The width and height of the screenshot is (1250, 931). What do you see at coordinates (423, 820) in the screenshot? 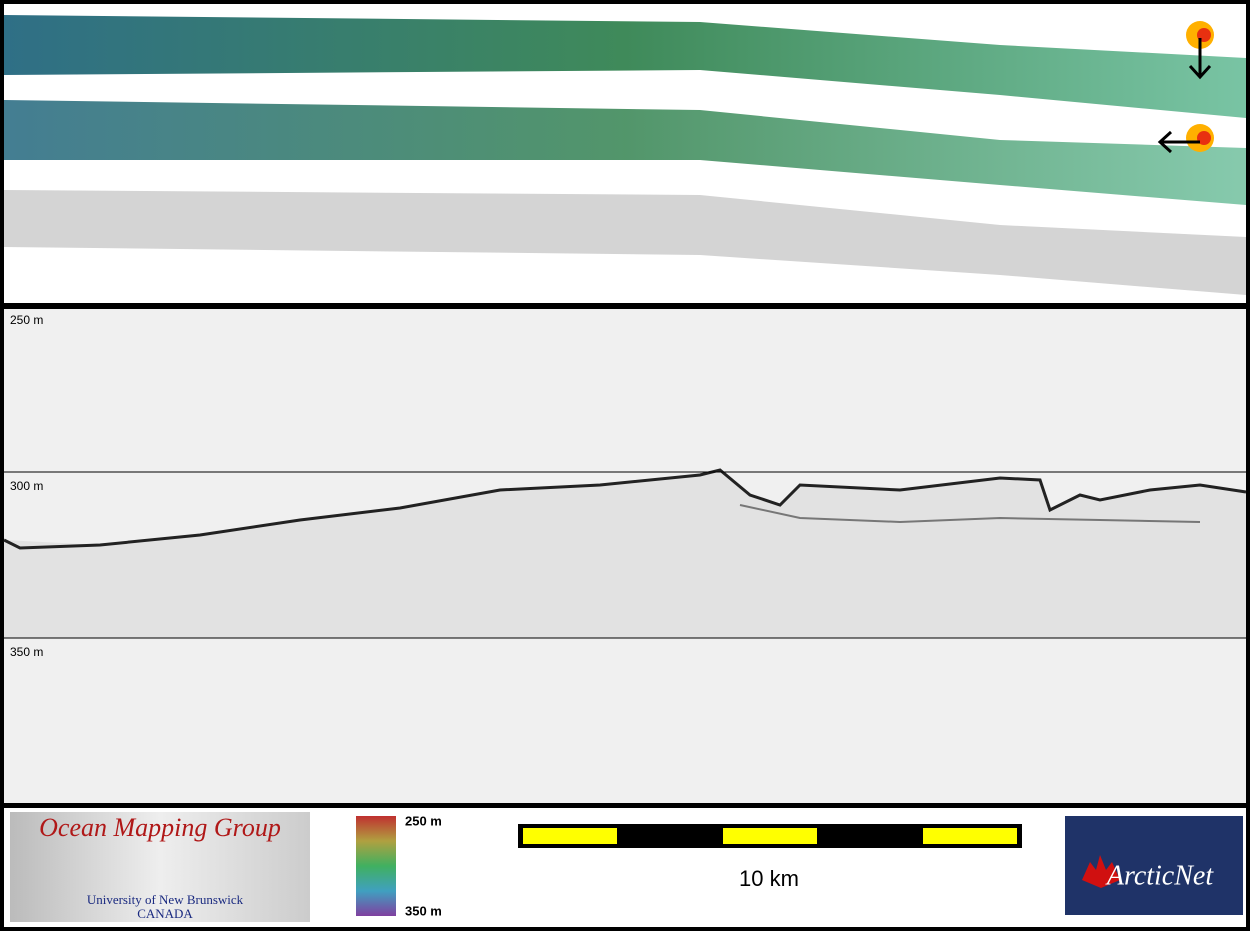
I see `colorbar-label: 250 m` at bounding box center [423, 820].